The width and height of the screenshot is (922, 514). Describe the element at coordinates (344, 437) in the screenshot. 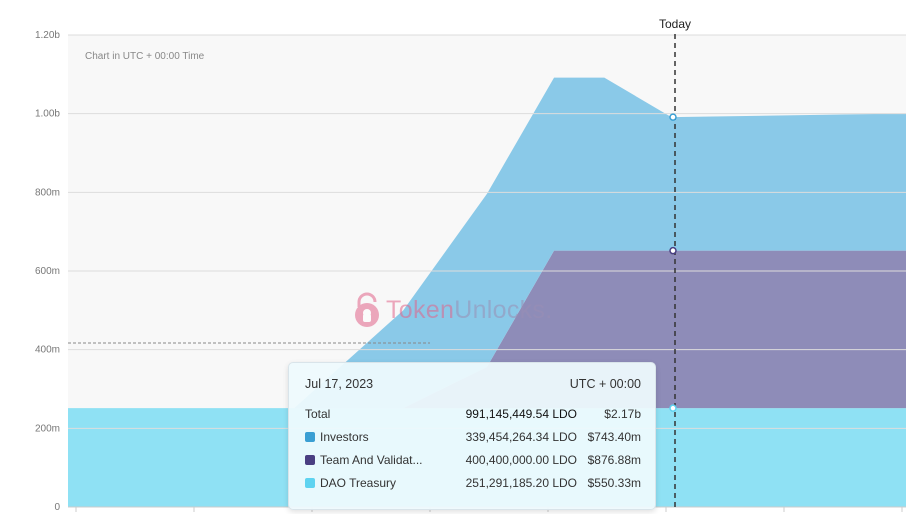

I see `tooltip-row-name: Investors` at that location.